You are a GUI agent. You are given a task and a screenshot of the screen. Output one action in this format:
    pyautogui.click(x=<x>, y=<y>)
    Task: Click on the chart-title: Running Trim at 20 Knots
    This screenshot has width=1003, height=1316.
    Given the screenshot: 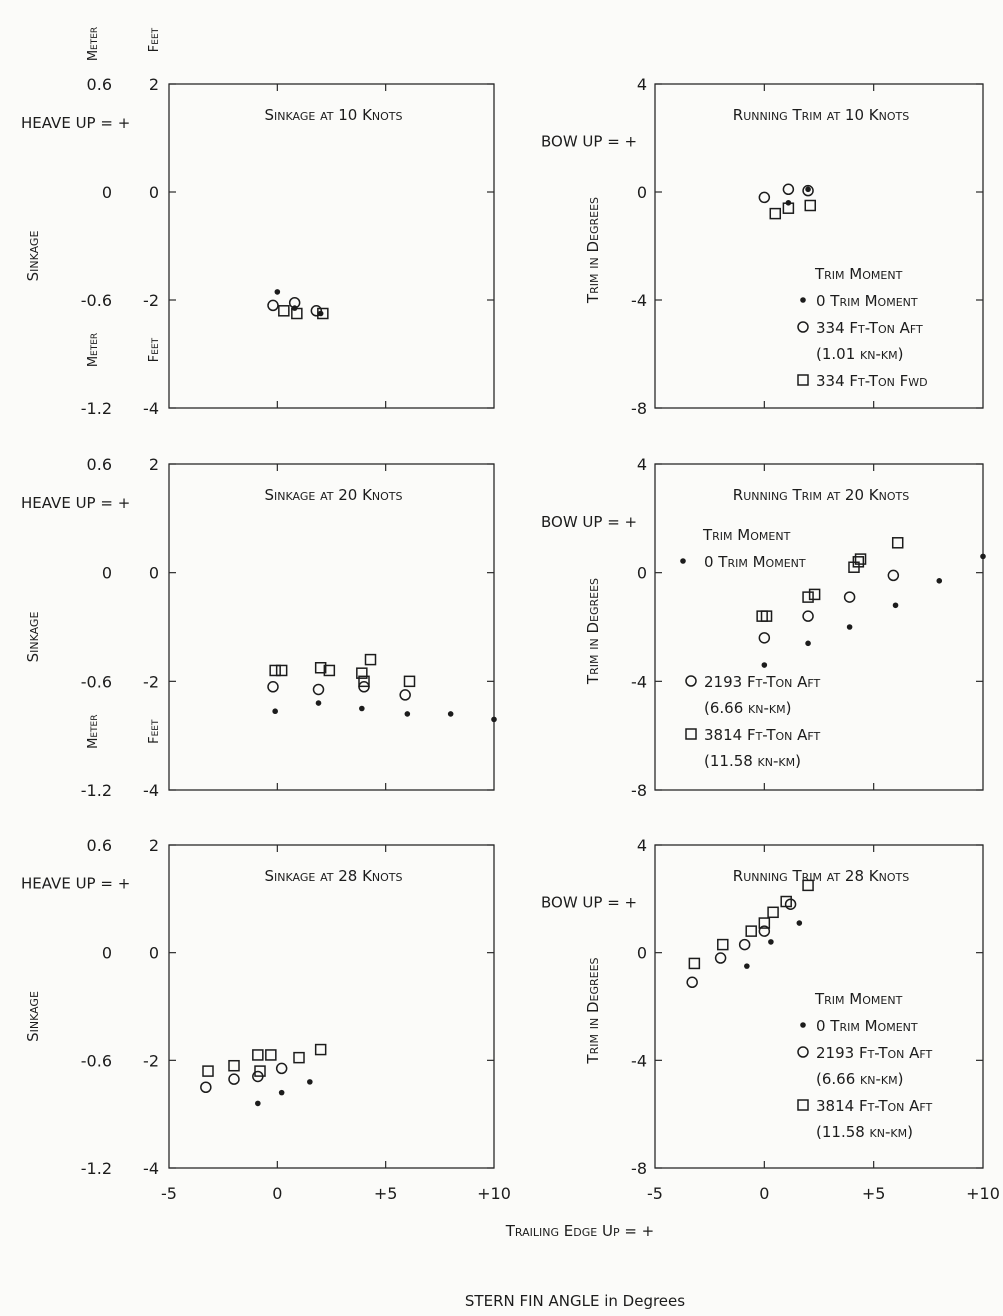 What is the action you would take?
    pyautogui.click(x=821, y=495)
    